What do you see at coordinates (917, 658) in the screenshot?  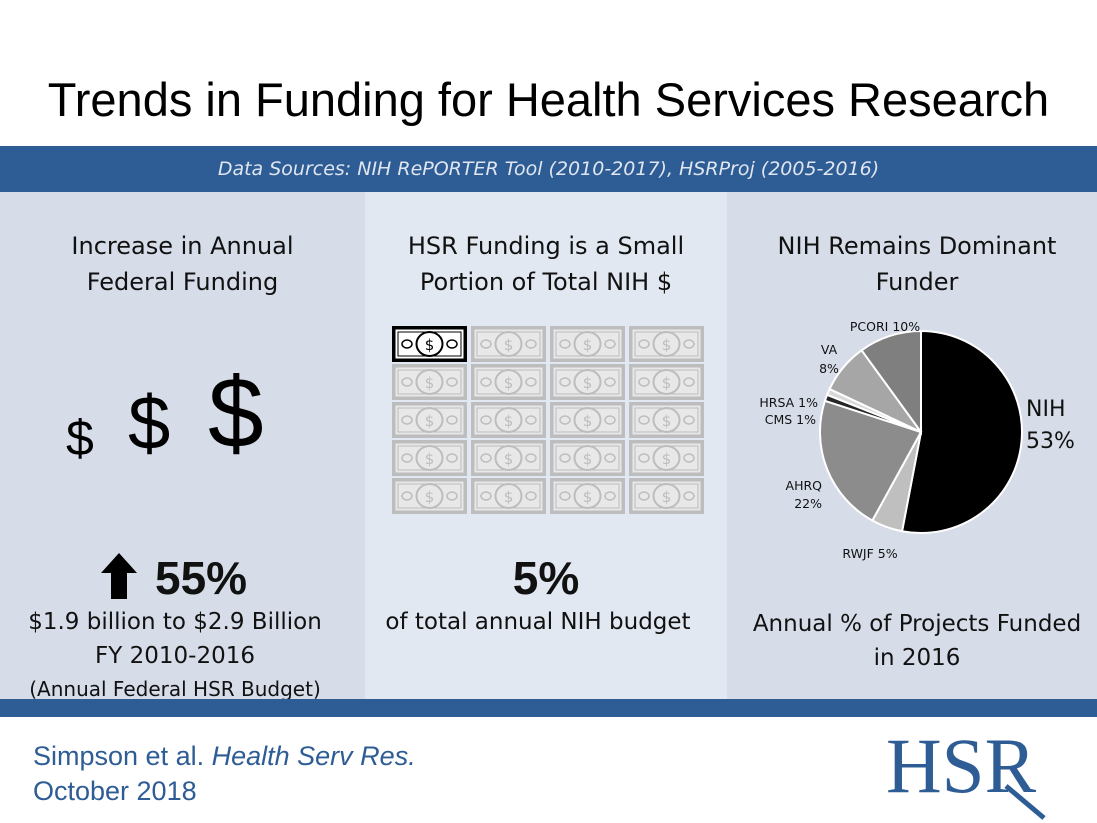 I see `pie-caption-line: in 2016` at bounding box center [917, 658].